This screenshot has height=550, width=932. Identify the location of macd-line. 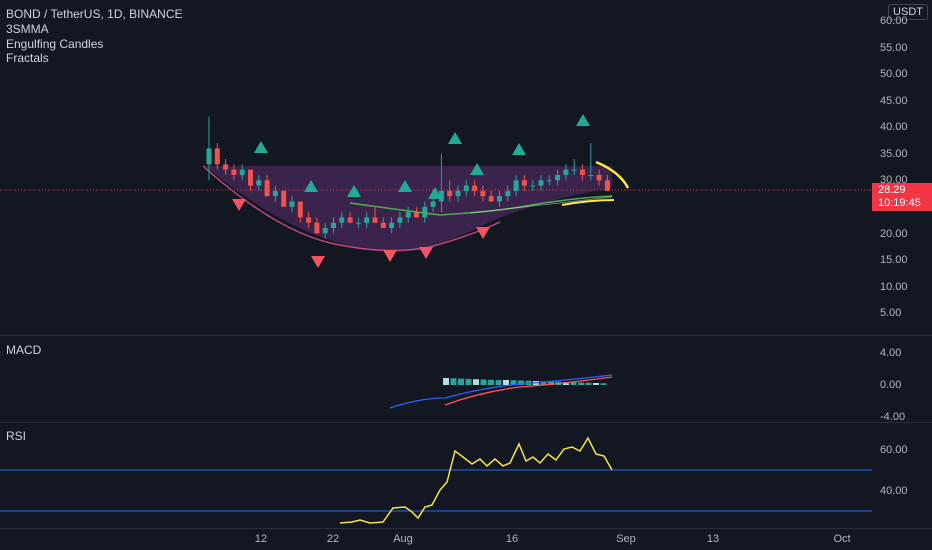
(501, 391).